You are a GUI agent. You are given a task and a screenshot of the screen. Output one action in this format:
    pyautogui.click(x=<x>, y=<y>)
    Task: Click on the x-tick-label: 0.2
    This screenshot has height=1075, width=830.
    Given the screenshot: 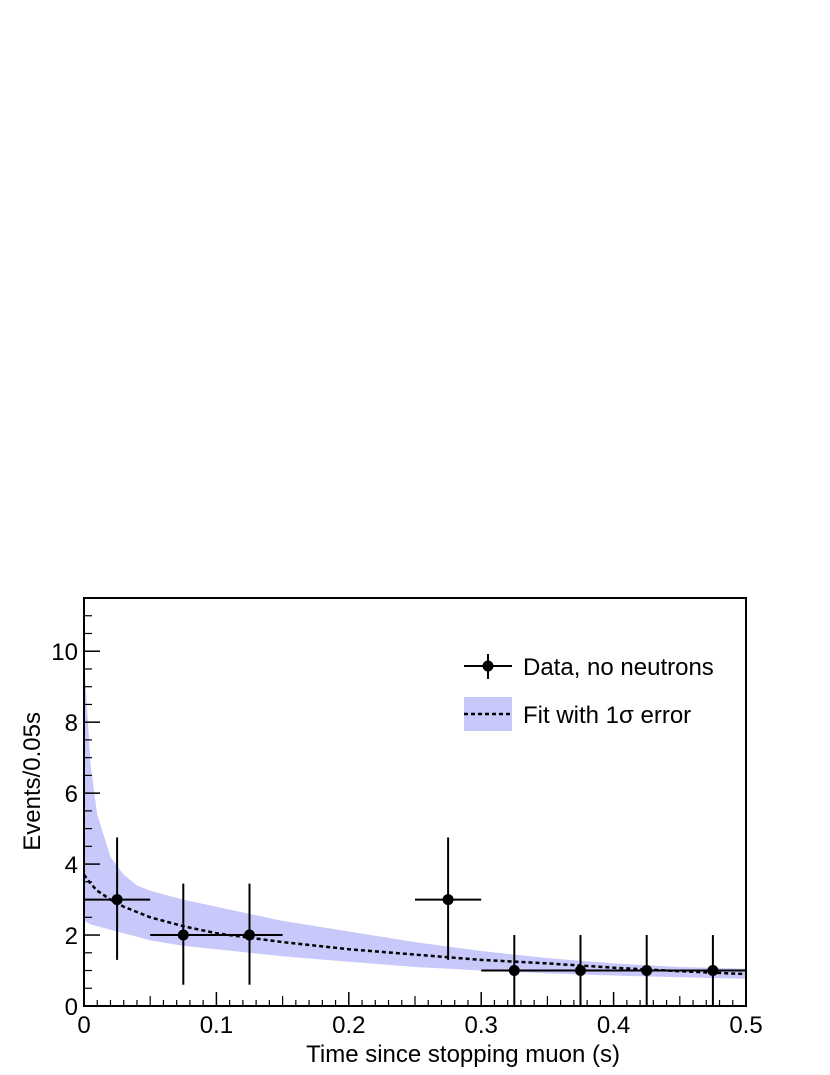 What is the action you would take?
    pyautogui.click(x=348, y=1025)
    